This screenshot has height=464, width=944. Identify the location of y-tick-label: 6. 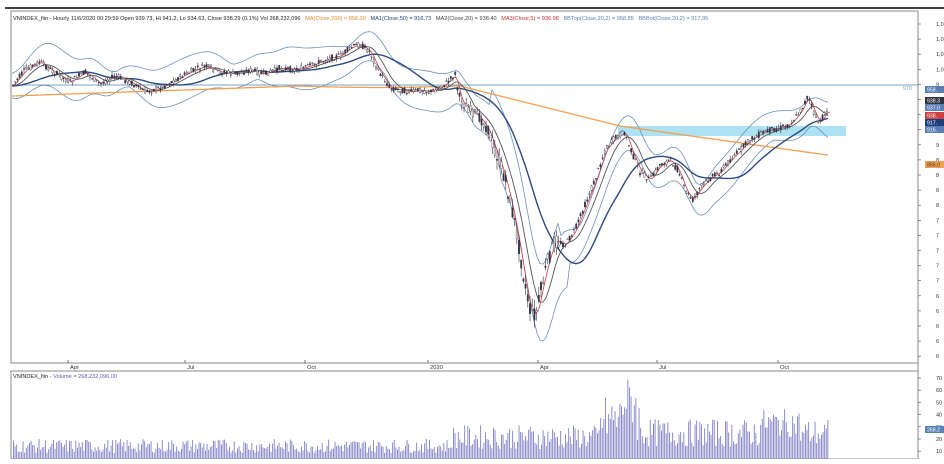
(937, 312).